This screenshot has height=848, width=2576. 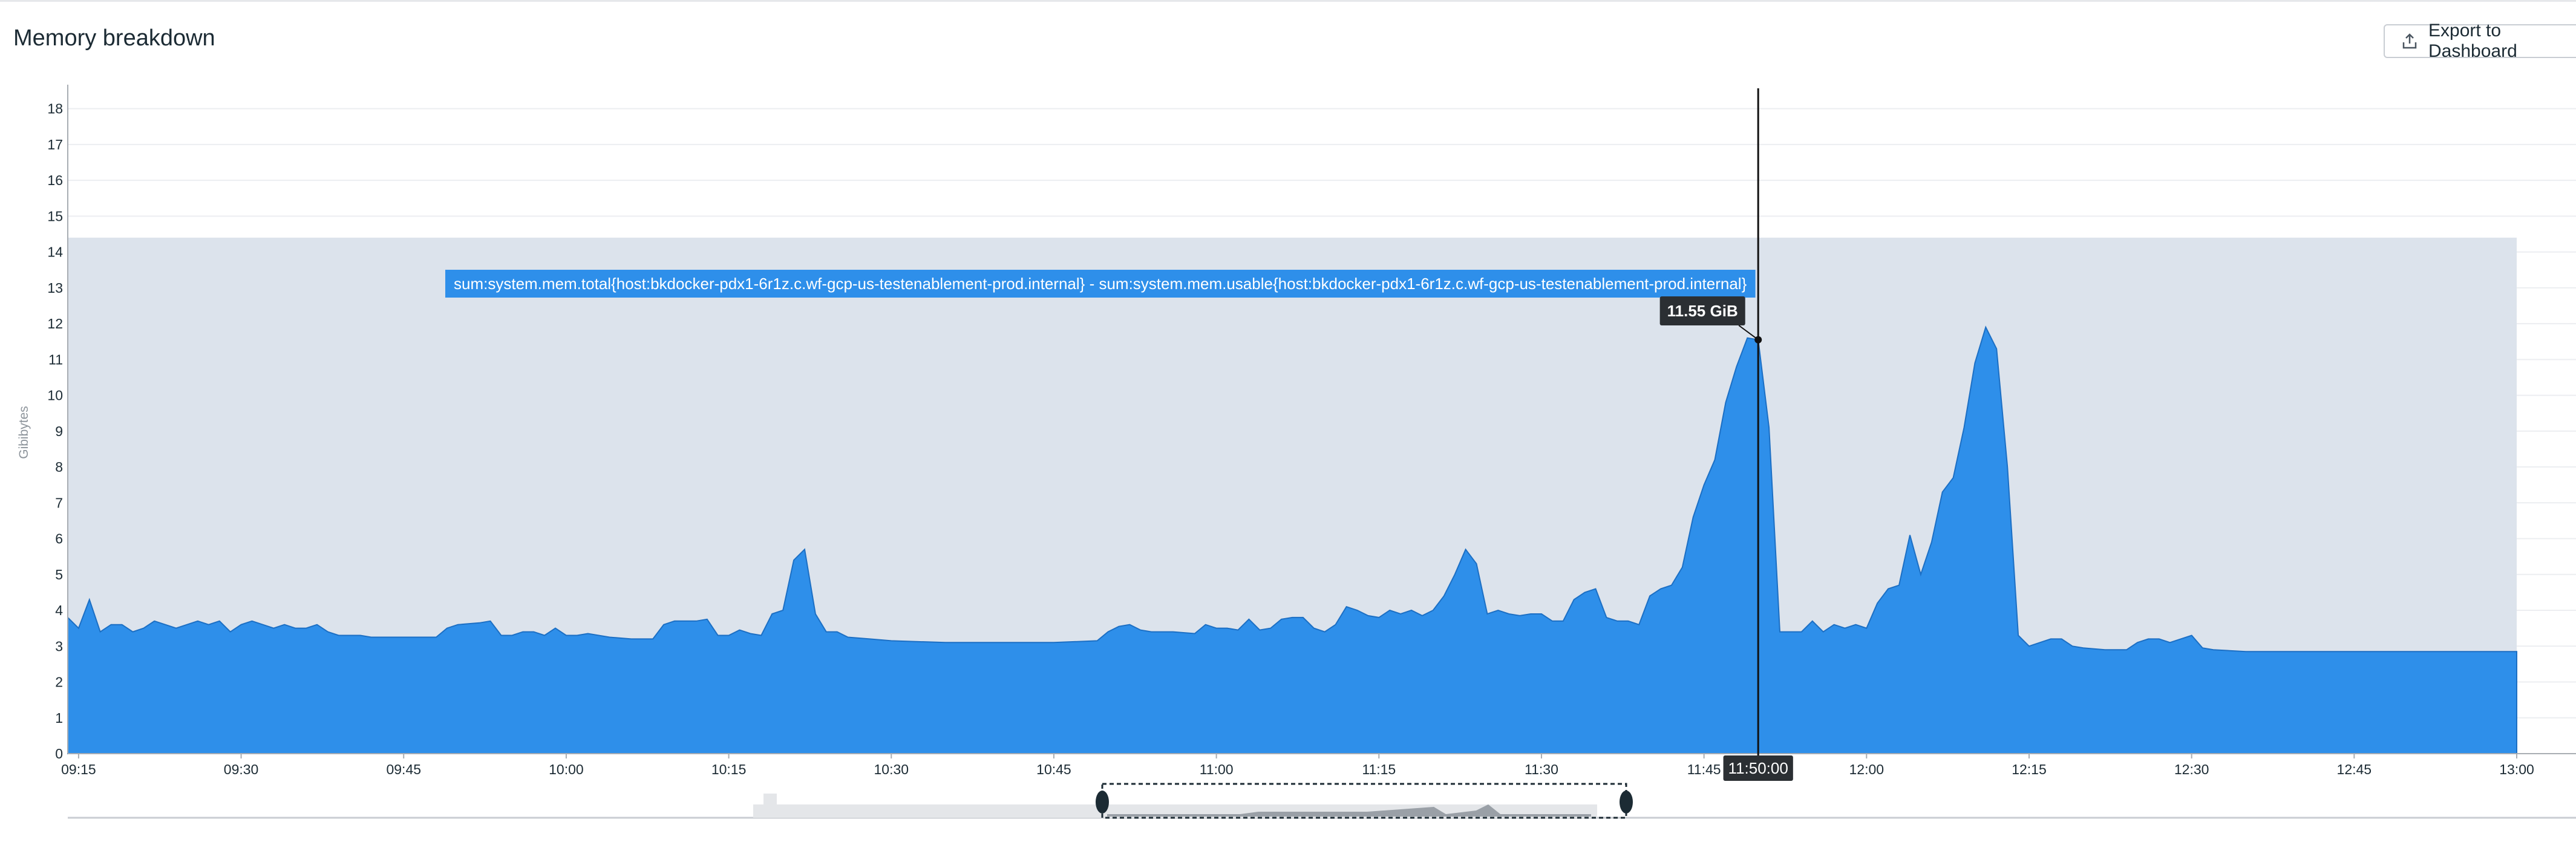 What do you see at coordinates (729, 770) in the screenshot?
I see `x-tick-label: 10:15` at bounding box center [729, 770].